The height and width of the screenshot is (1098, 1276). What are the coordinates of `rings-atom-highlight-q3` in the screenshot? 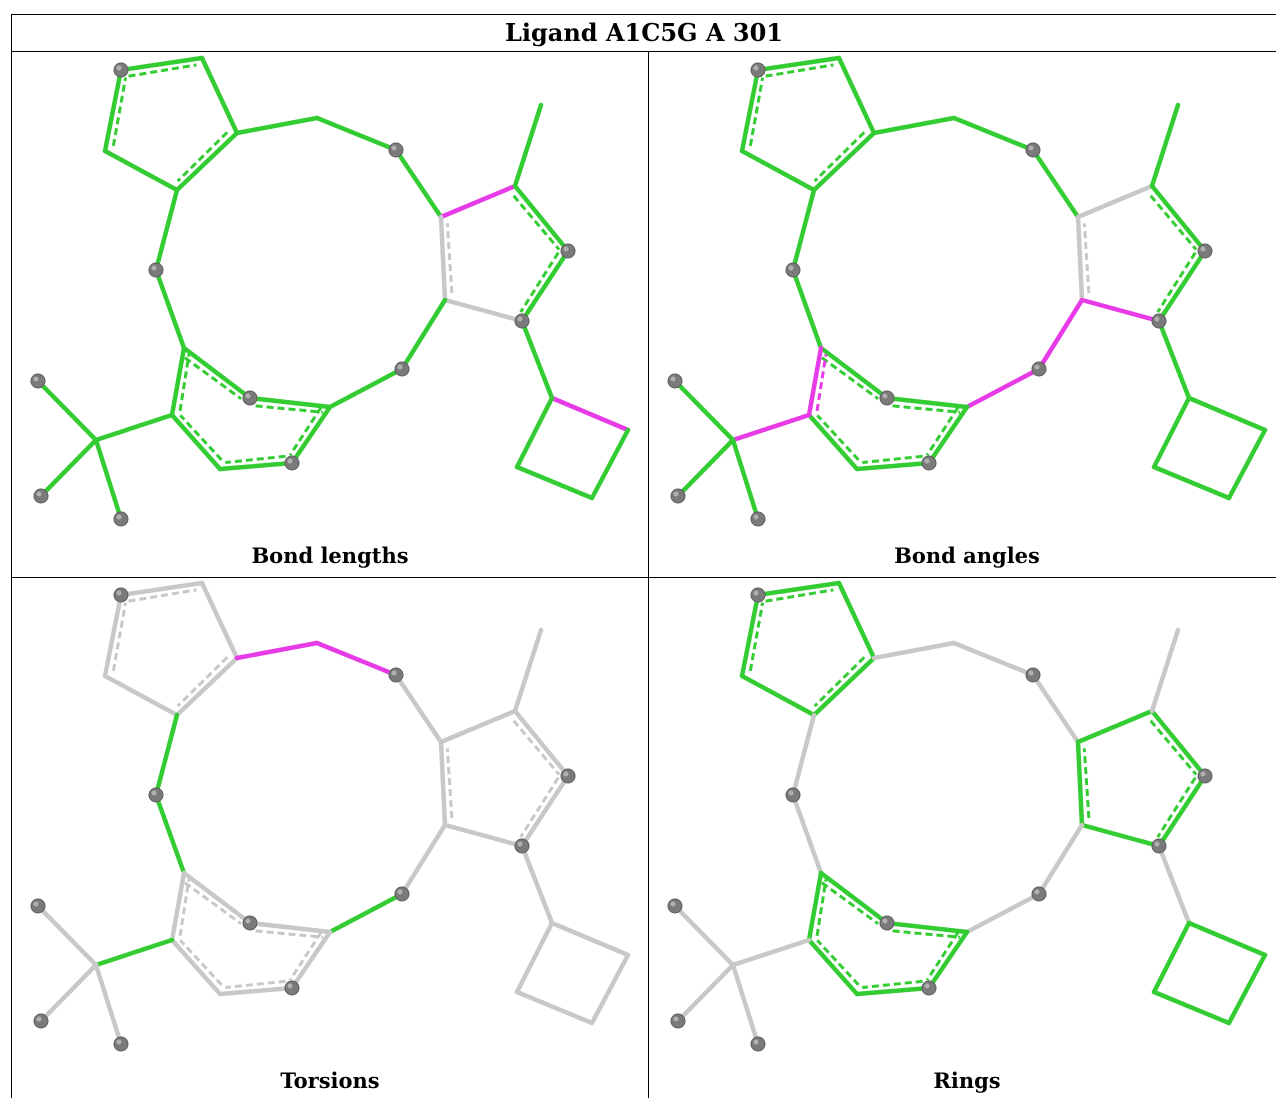 It's located at (756, 1042).